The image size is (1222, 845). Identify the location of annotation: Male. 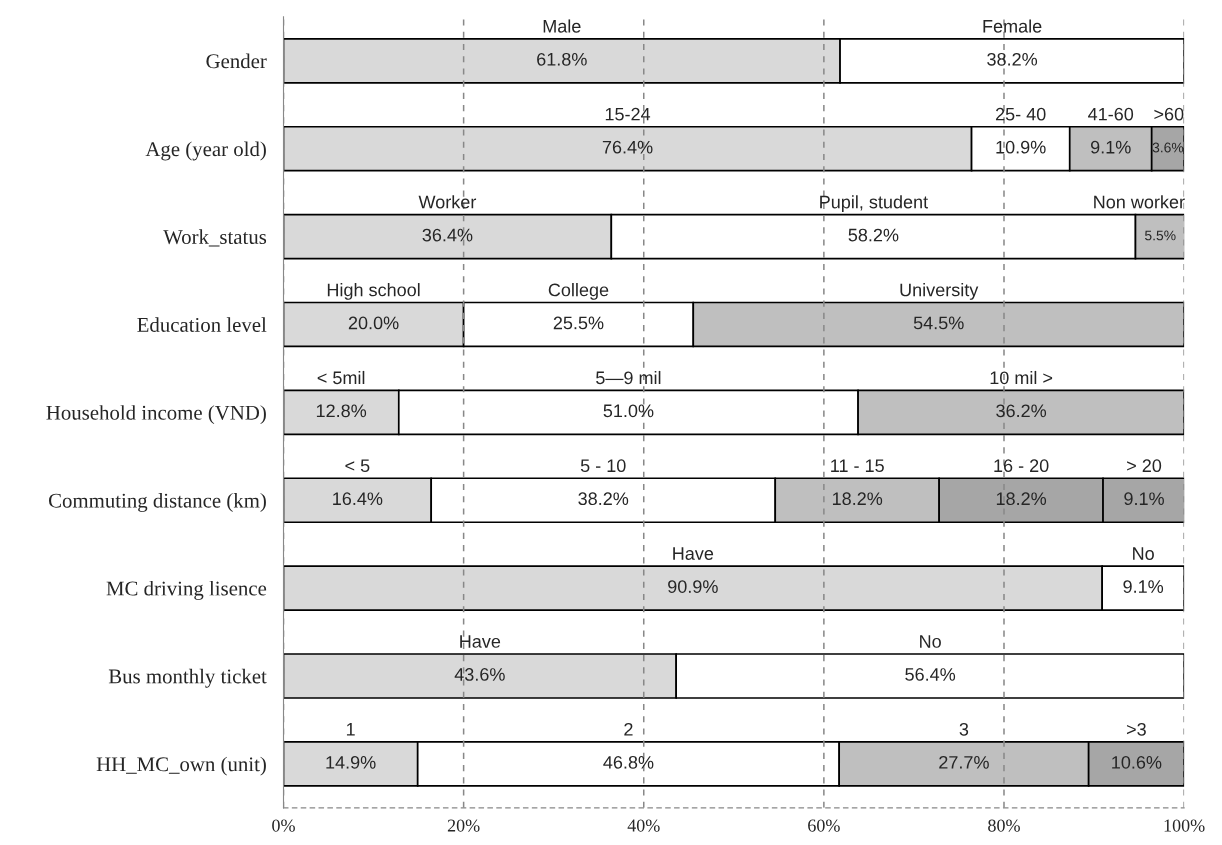
(562, 26).